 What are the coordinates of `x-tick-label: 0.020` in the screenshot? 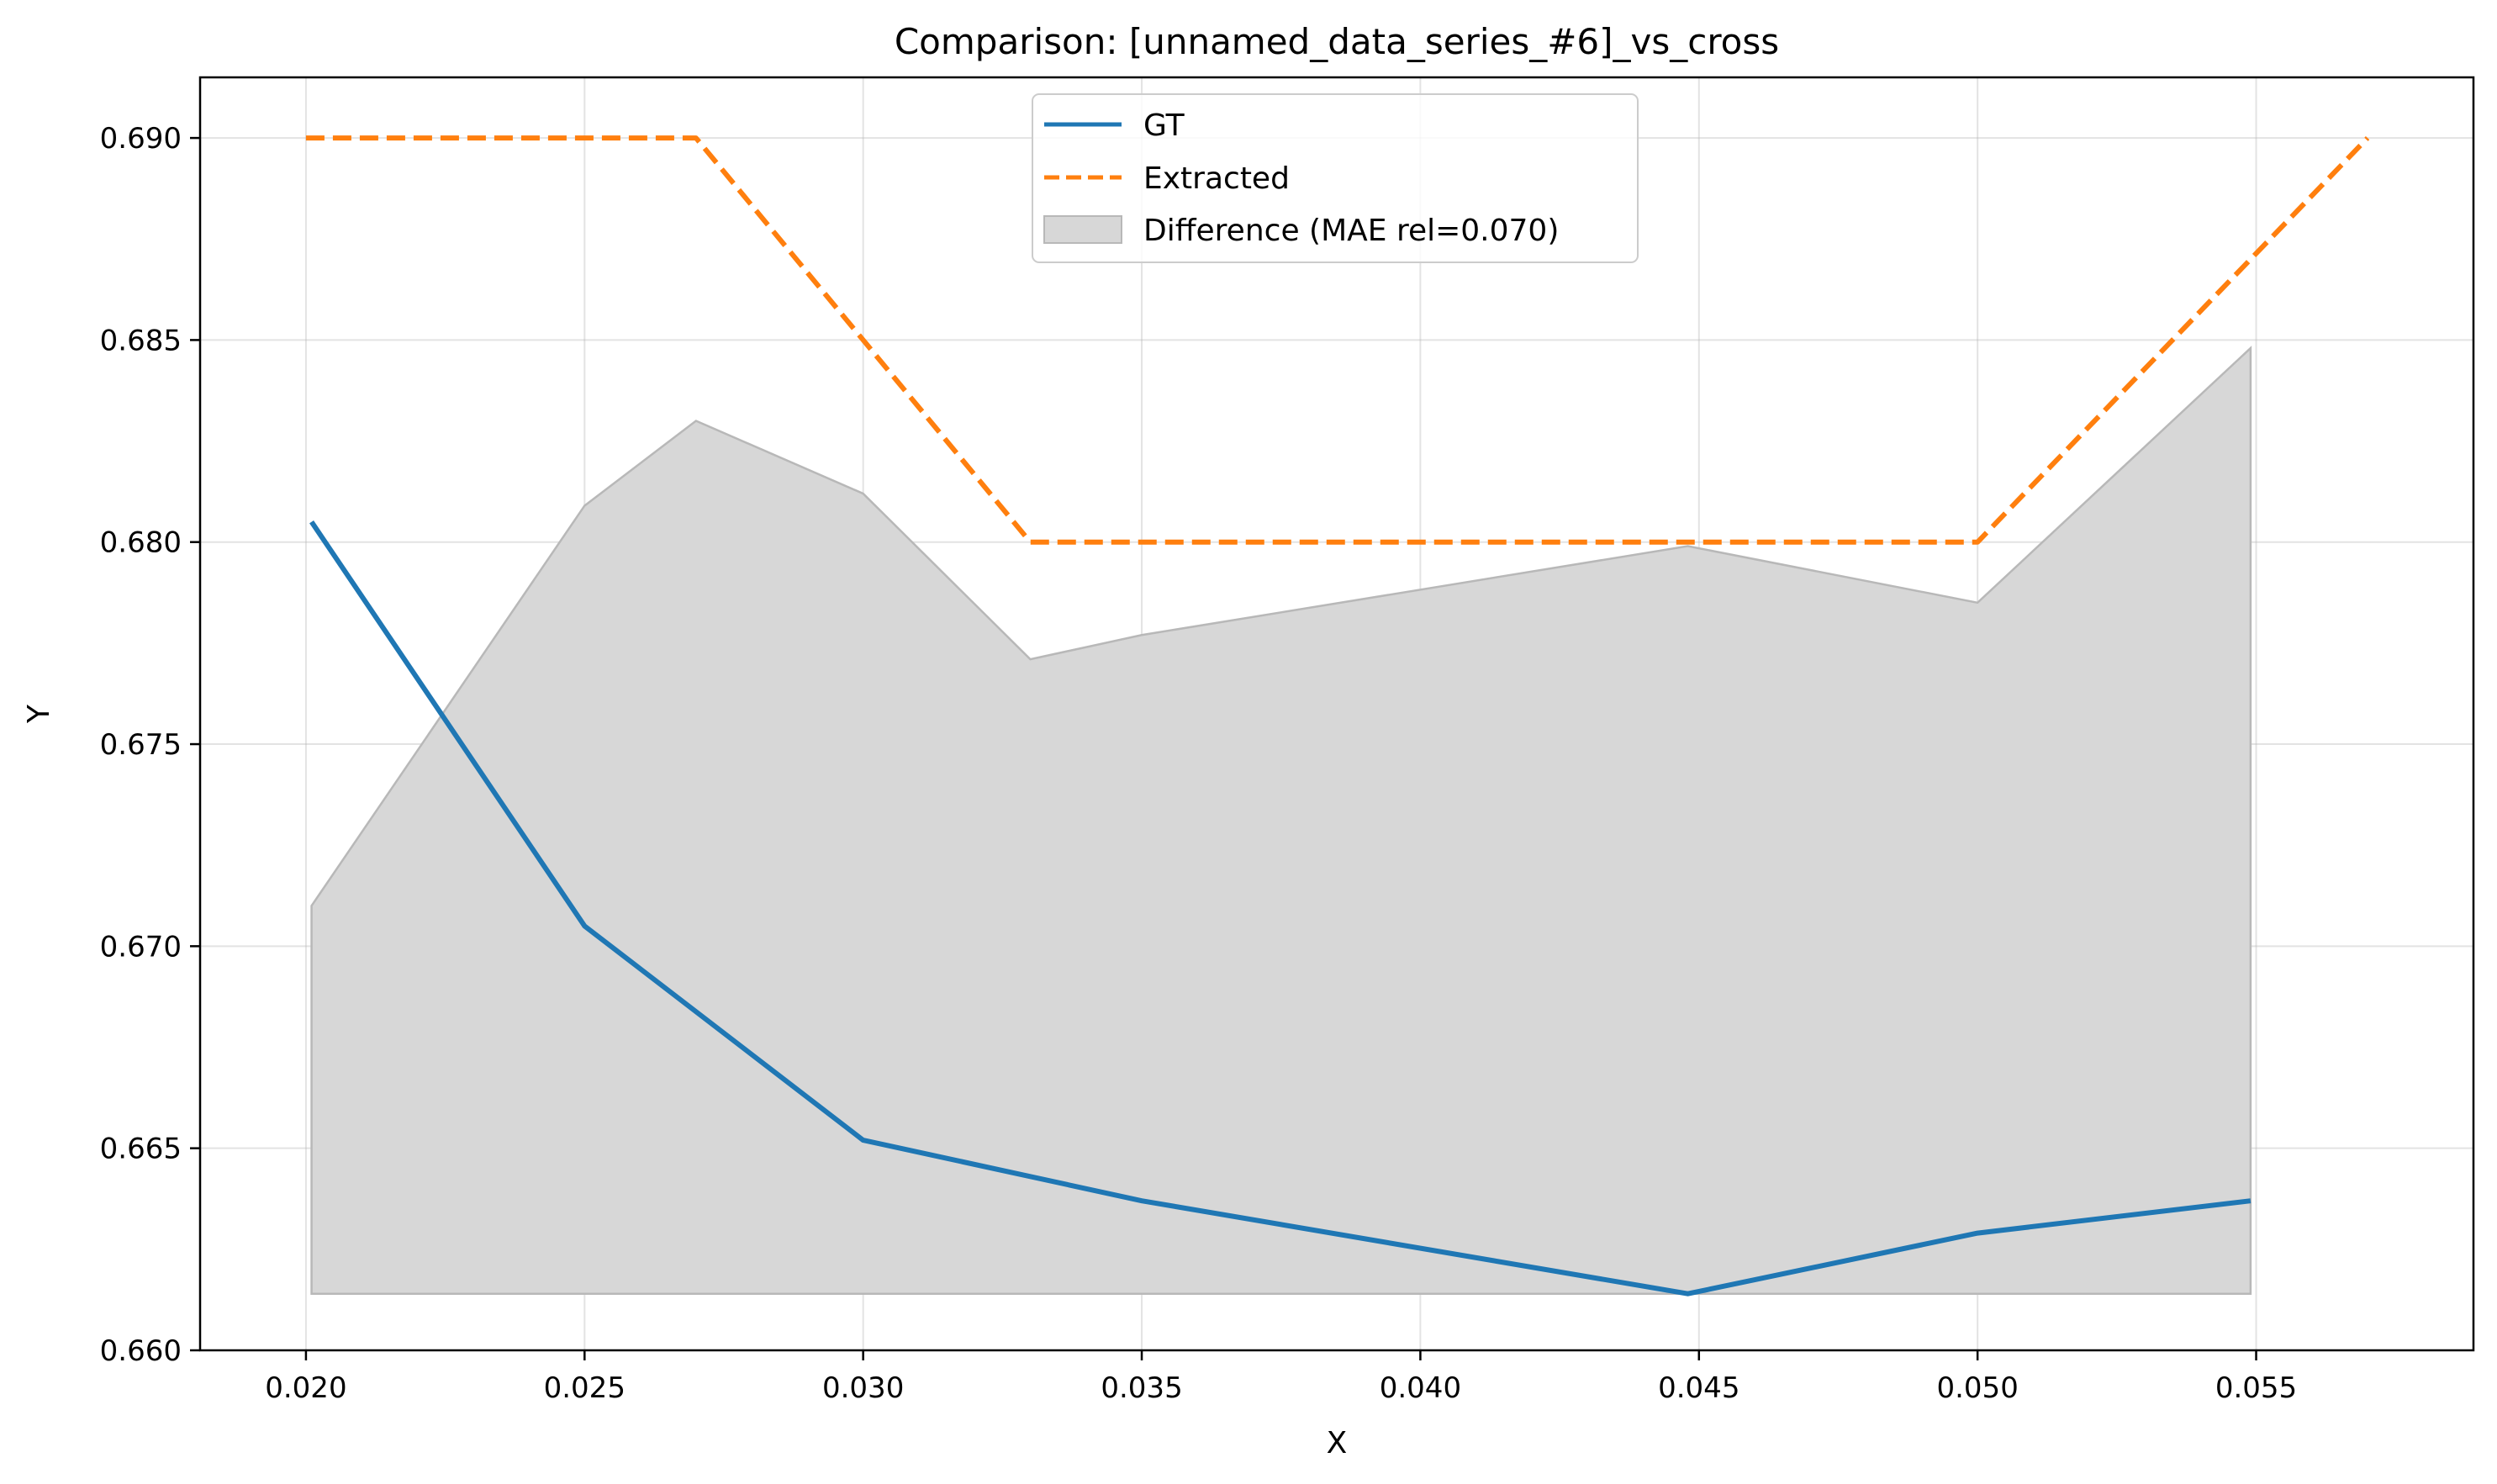 It's located at (305, 1388).